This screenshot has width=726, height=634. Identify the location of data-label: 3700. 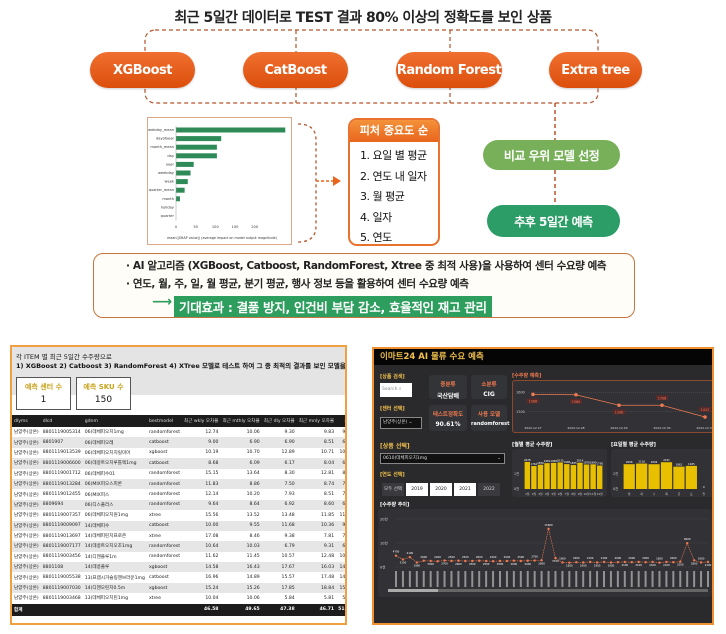
(555, 561).